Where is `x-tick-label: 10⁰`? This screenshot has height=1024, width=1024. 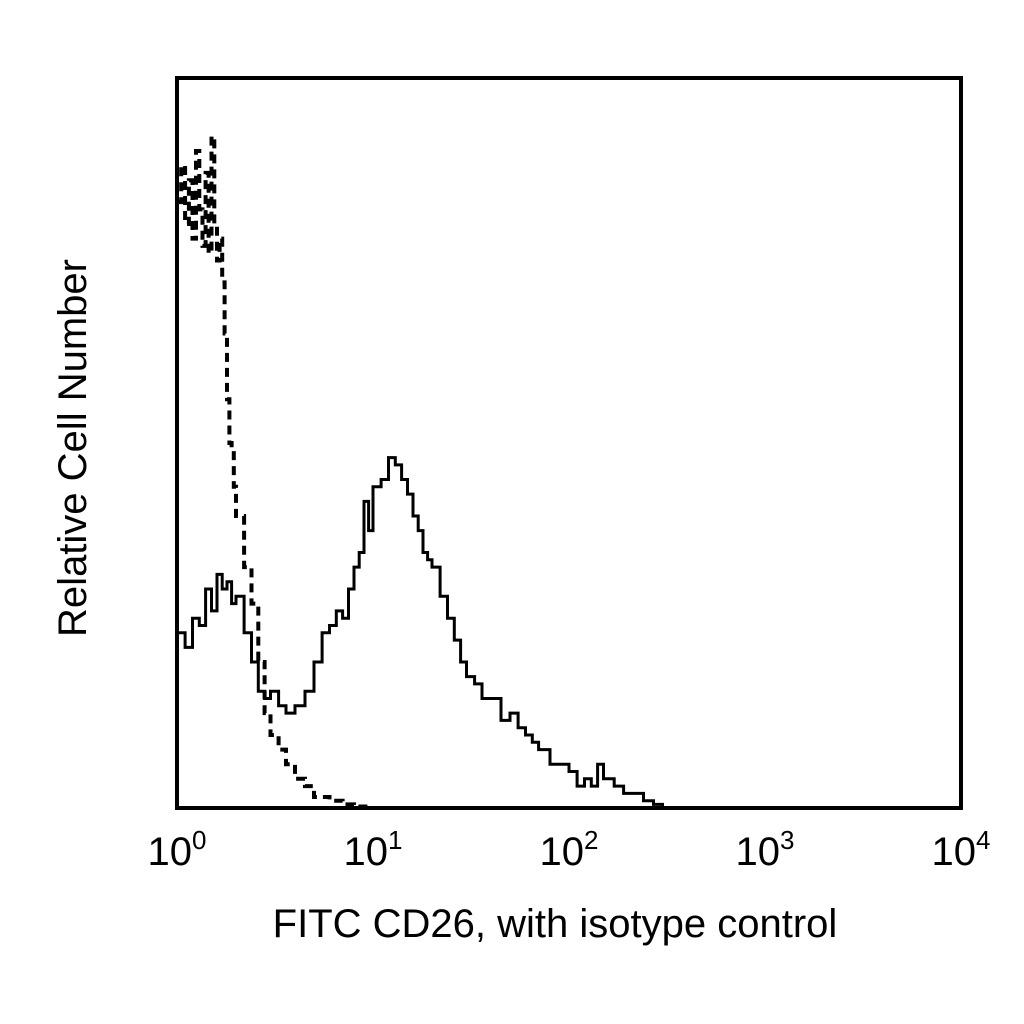 x-tick-label: 10⁰ is located at coordinates (177, 849).